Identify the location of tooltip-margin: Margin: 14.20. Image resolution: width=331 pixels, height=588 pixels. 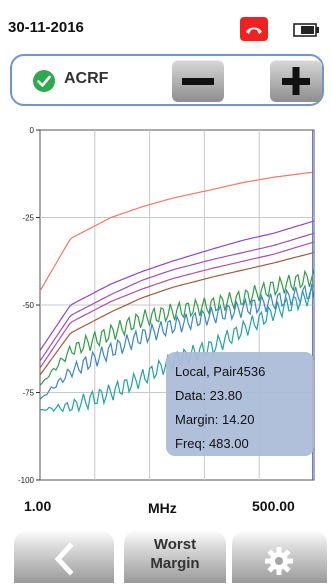
(215, 419).